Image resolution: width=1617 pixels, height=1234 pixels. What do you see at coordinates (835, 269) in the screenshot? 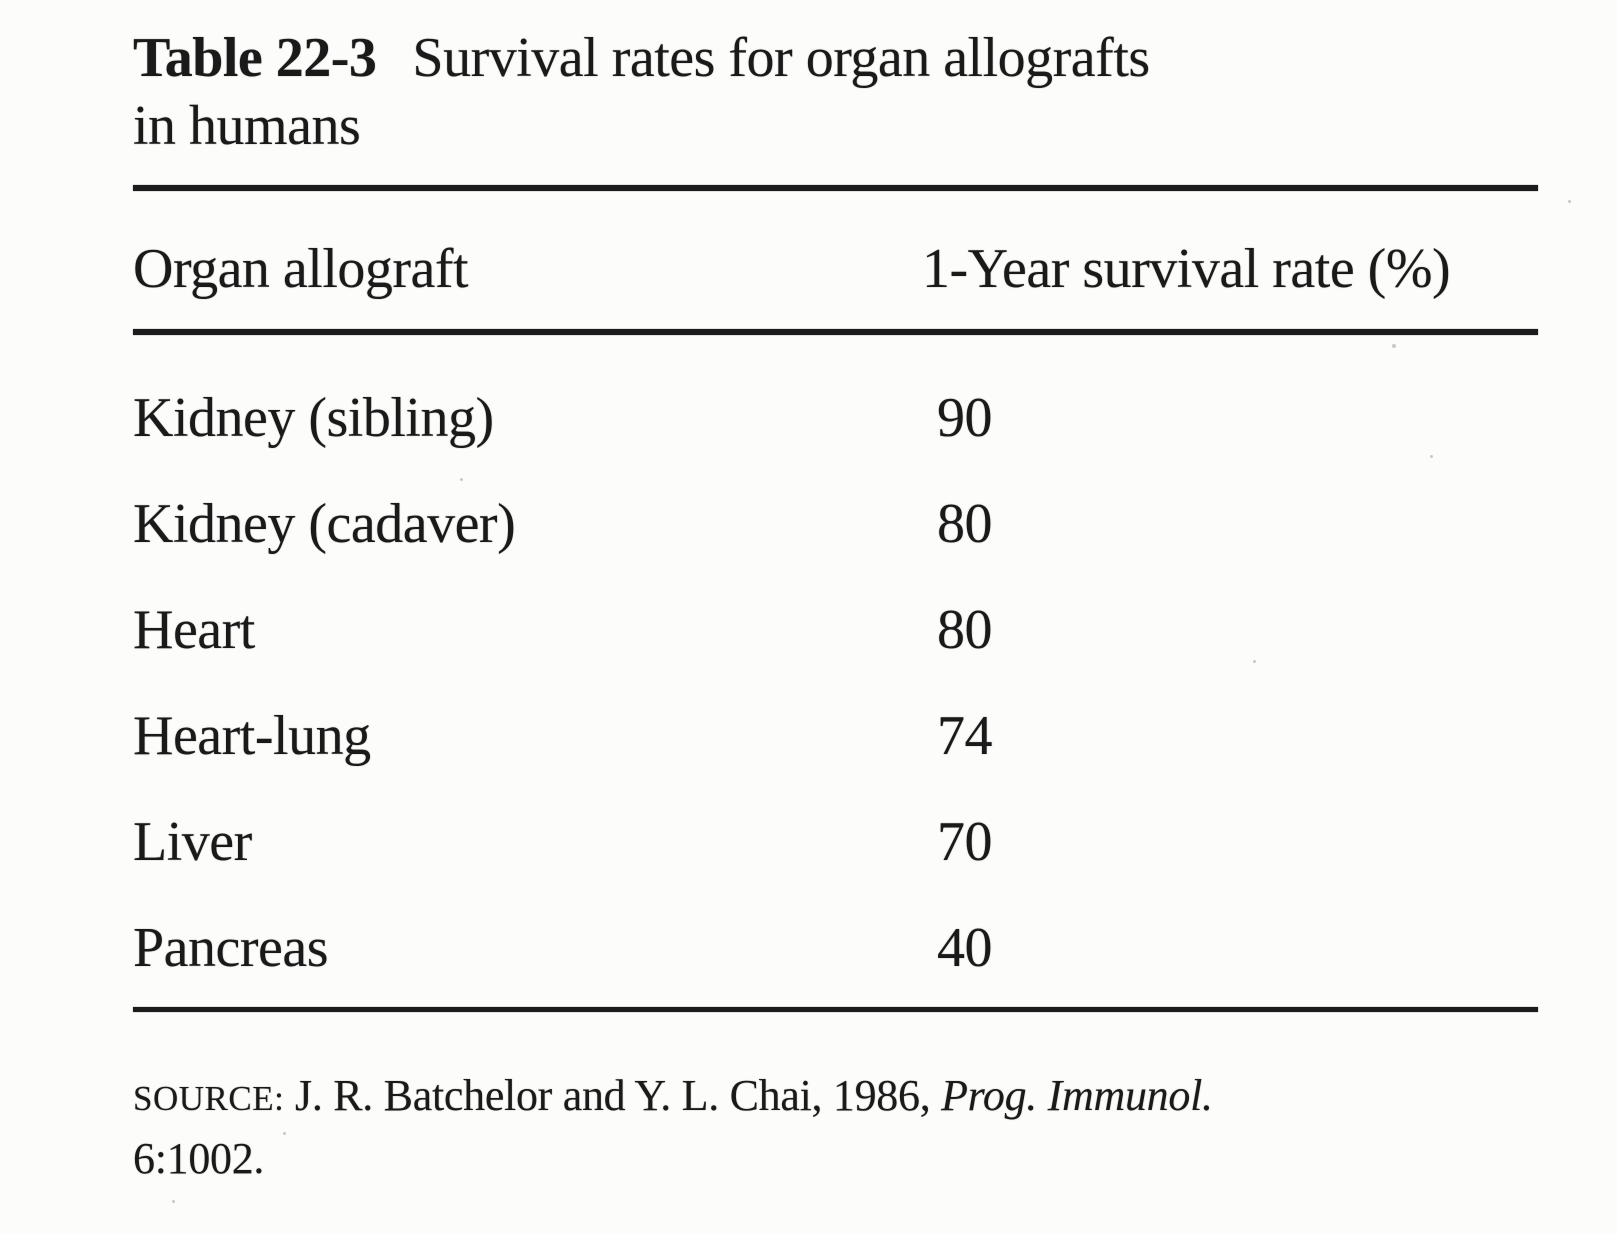
I see `table-header-row: Organ allograft 1-Year survival rate (%)` at bounding box center [835, 269].